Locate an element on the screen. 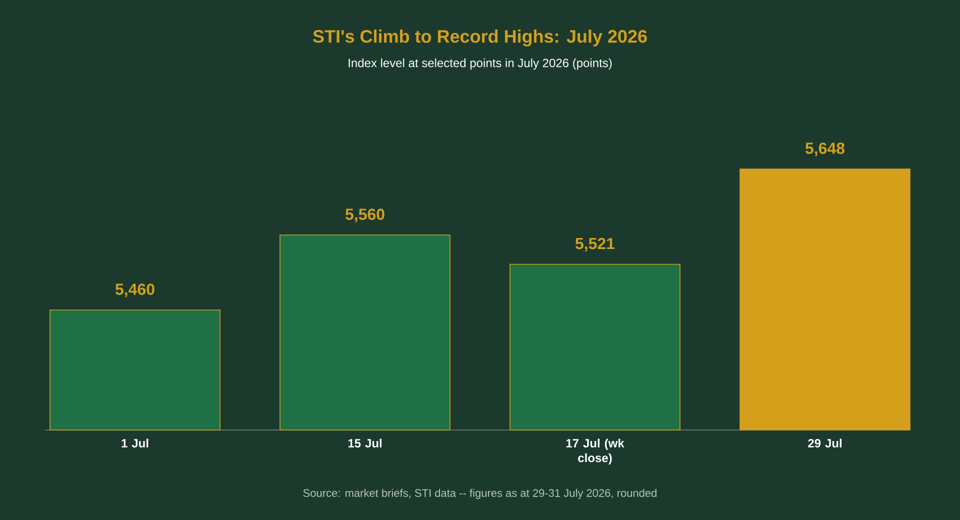 The image size is (960, 520). x-tick-label: 17 Jul (wk close) is located at coordinates (595, 451).